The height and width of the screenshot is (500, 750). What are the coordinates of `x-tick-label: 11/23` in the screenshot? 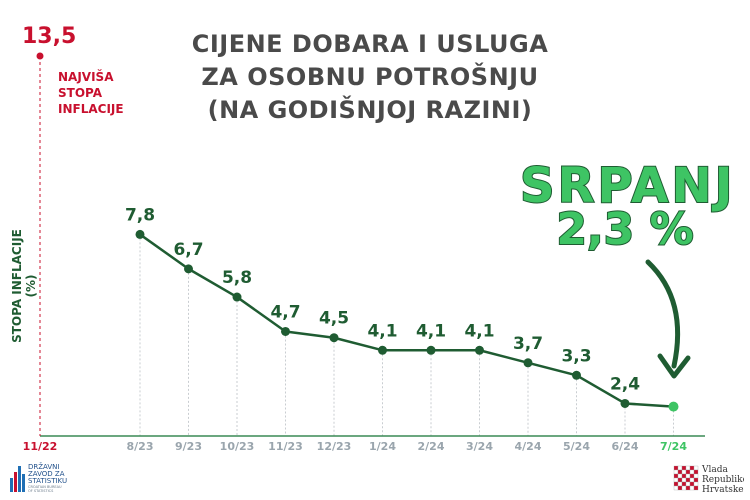 It's located at (285, 446).